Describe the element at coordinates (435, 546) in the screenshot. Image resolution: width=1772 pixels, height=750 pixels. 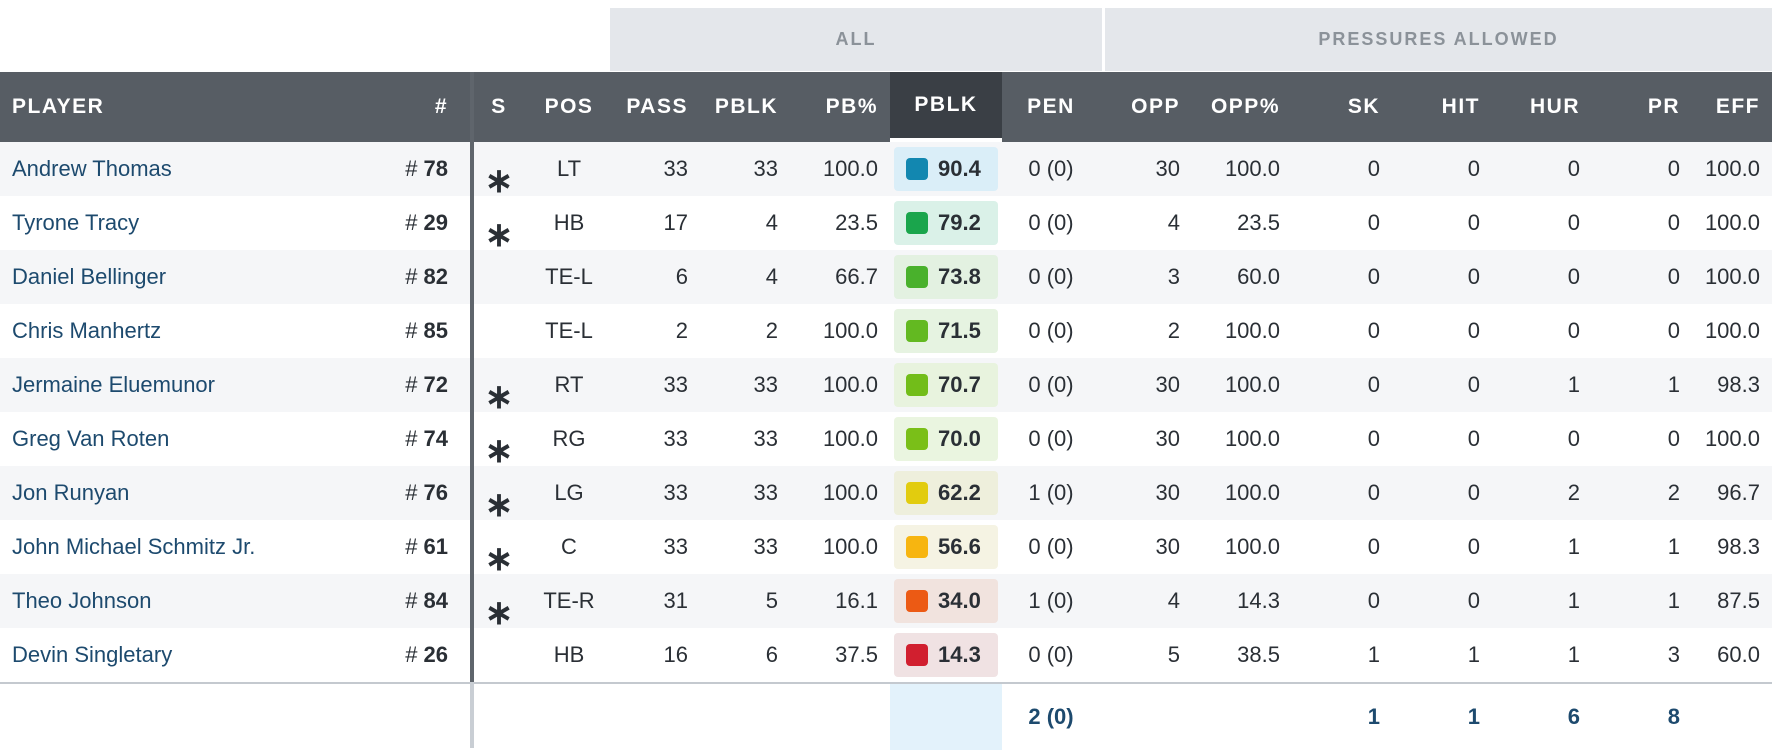
I see `jersey-number-value: 61` at that location.